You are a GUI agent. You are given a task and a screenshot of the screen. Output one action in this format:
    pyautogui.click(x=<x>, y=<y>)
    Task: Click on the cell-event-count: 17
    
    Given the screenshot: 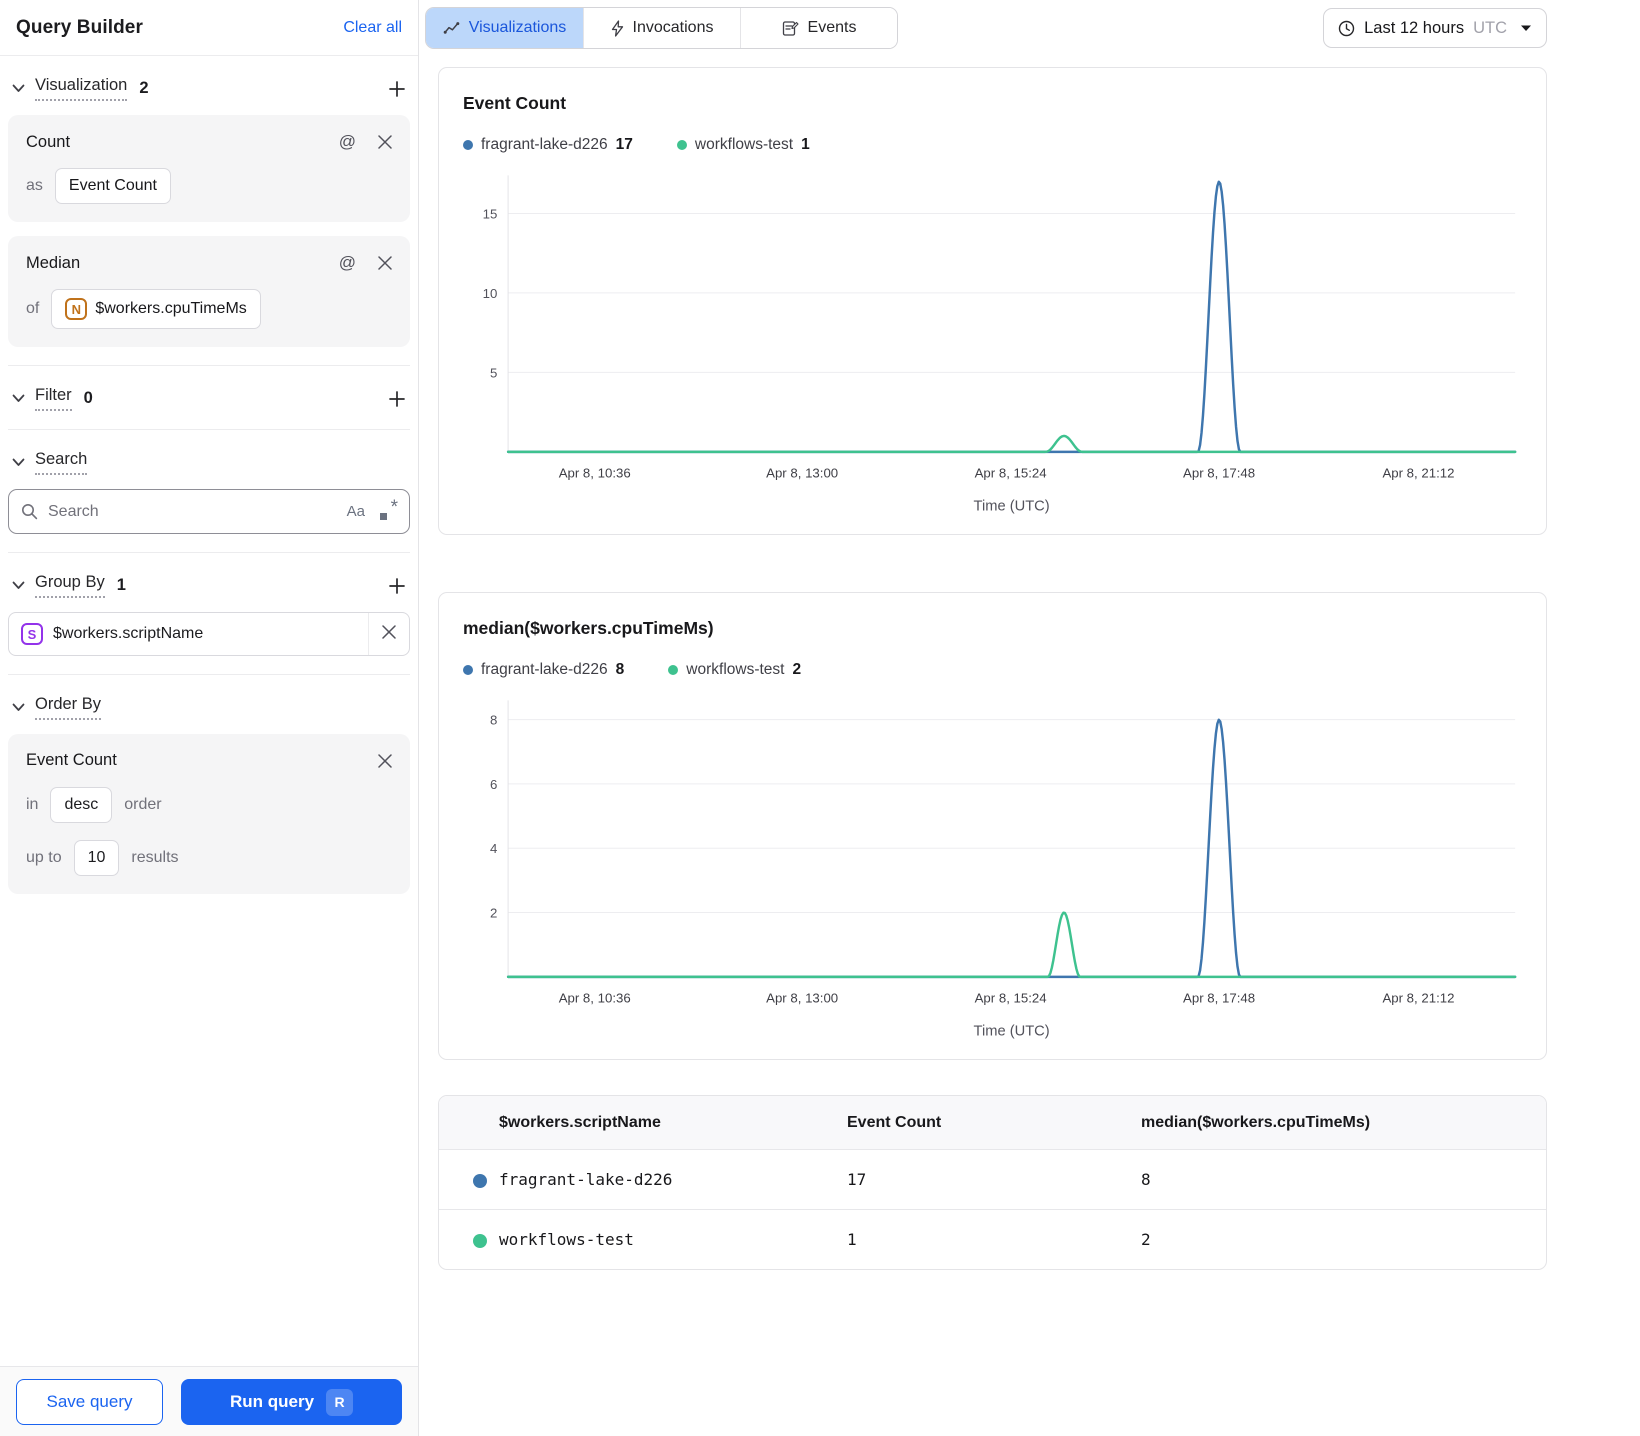 What is the action you would take?
    pyautogui.click(x=994, y=1179)
    